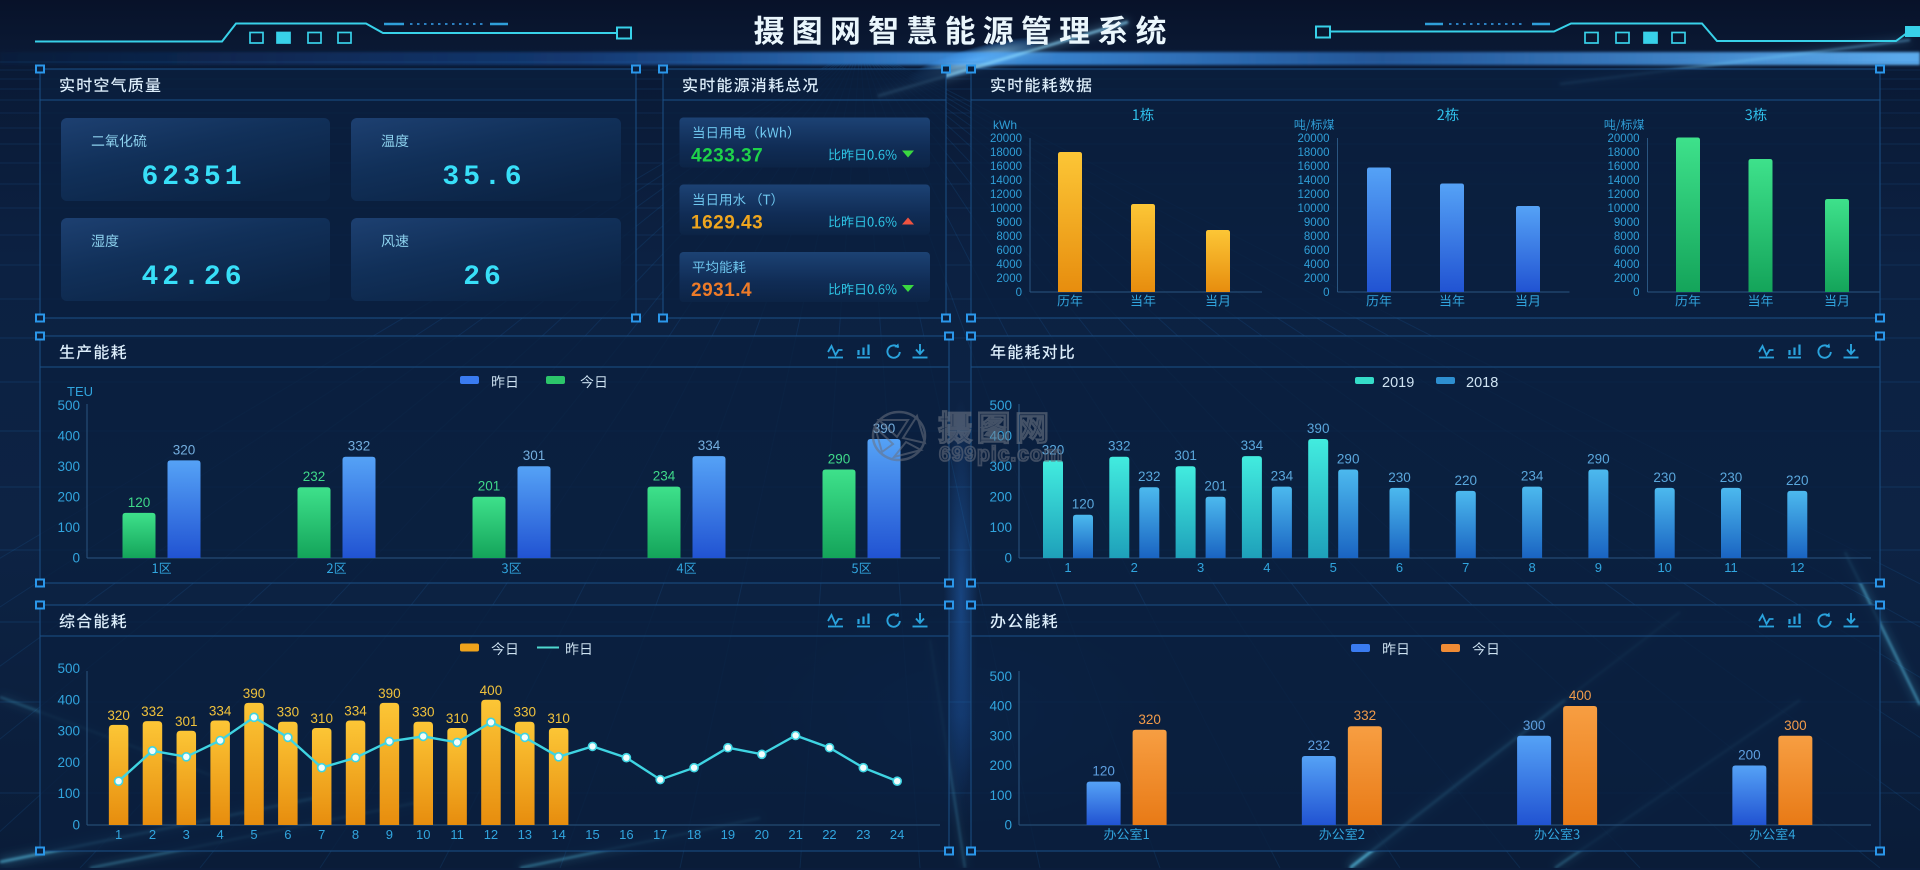 This screenshot has height=870, width=1920. I want to click on svg-text: 8, so click(355, 834).